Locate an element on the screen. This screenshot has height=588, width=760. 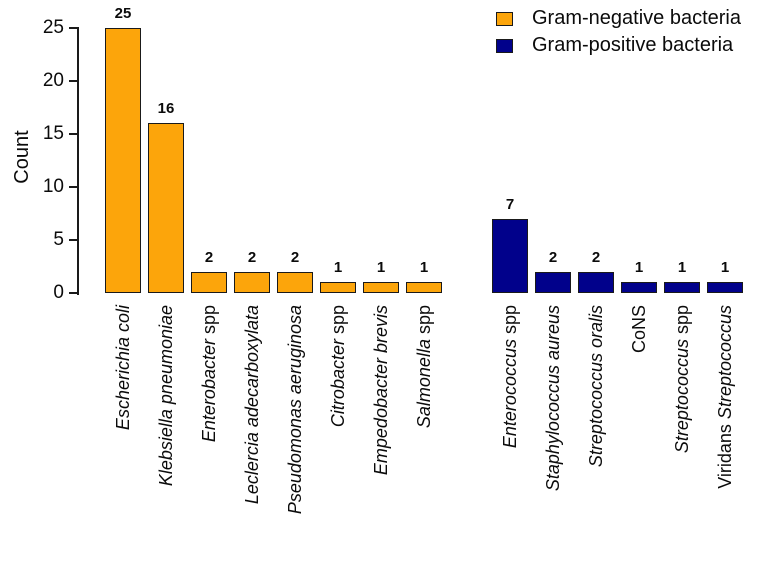
x-tick-label: Enterobacter spp is located at coordinates (209, 445).